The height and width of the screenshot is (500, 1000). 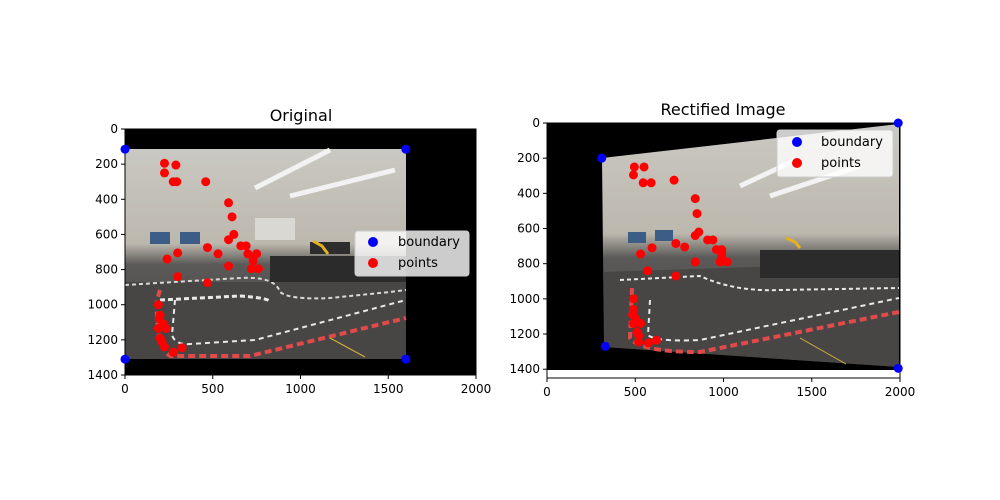 I want to click on original-legend: boundary points, so click(x=412, y=253).